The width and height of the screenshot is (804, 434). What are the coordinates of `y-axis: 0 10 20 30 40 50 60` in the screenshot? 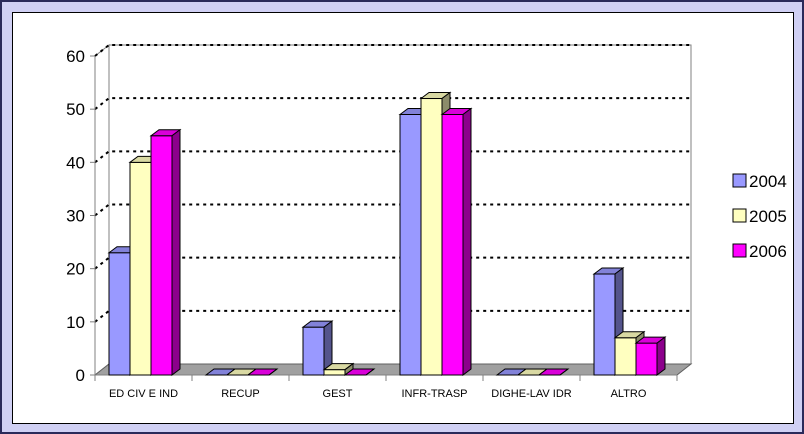 It's located at (81, 216).